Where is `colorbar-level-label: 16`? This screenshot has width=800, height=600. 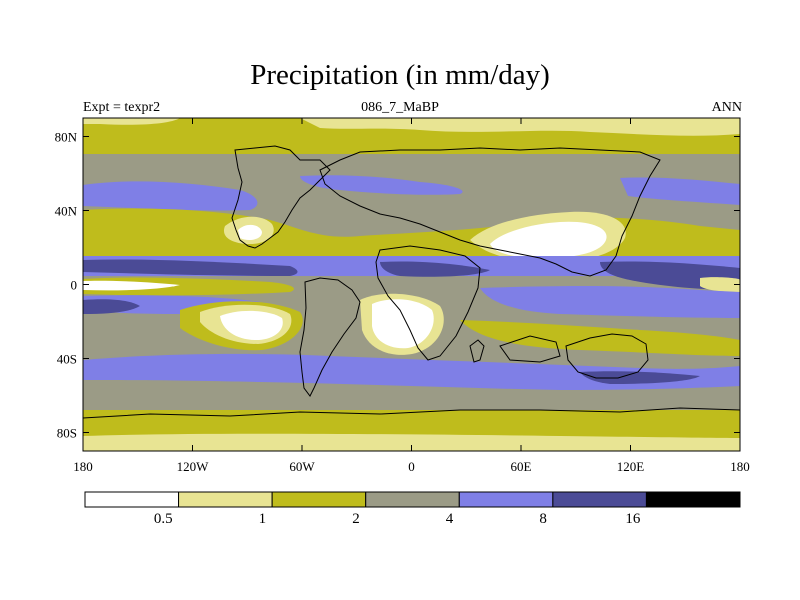
colorbar-level-label: 16 is located at coordinates (633, 519).